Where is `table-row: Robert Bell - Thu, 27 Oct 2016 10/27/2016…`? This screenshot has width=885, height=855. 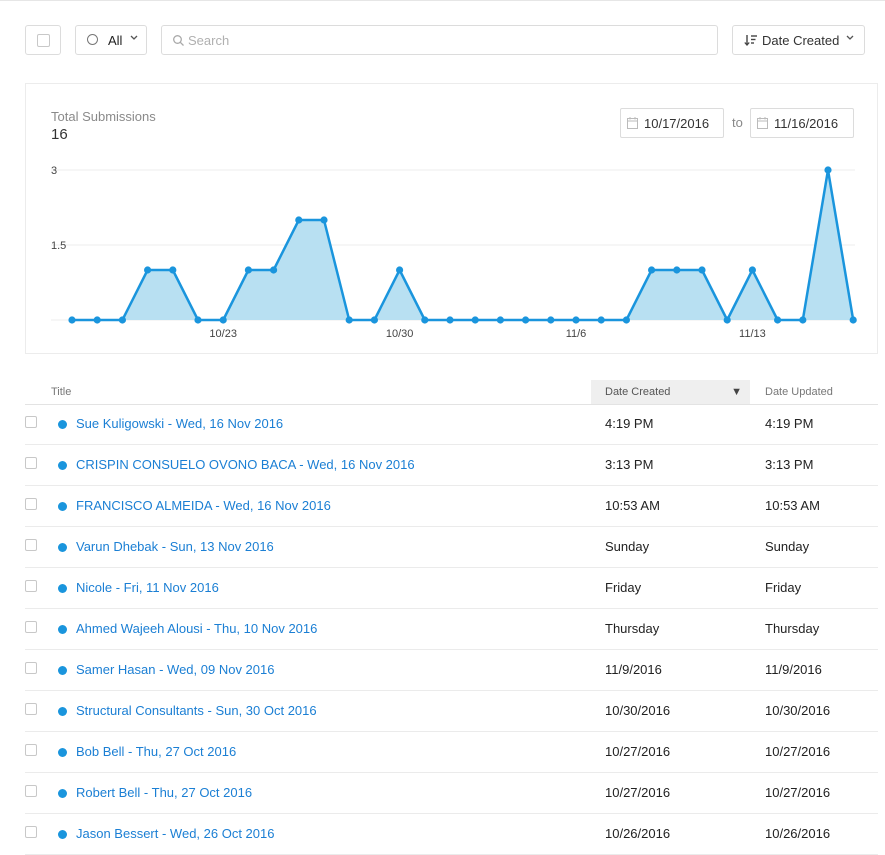
table-row: Robert Bell - Thu, 27 Oct 2016 10/27/2016… is located at coordinates (451, 793).